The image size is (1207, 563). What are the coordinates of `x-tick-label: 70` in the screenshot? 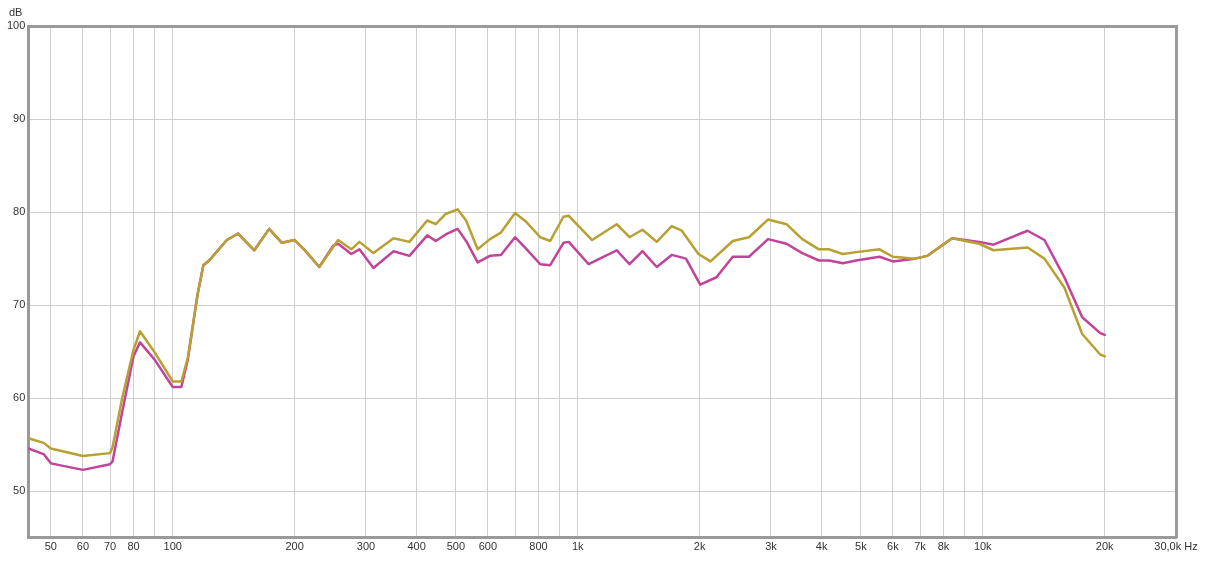 It's located at (110, 546).